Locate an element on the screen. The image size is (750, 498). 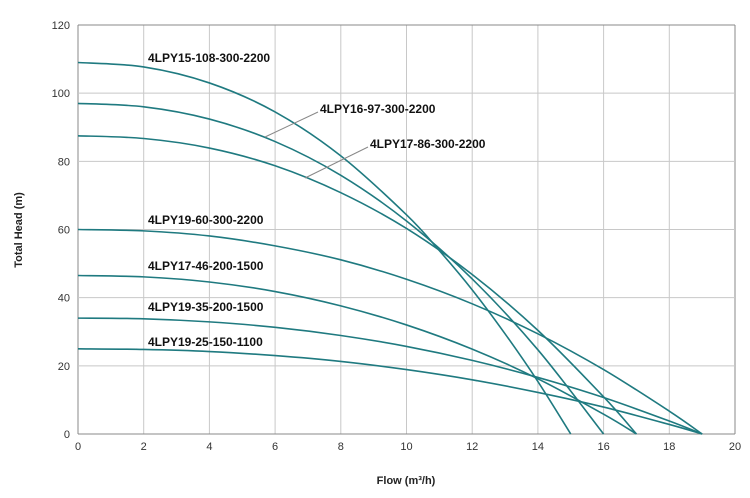
series-label: 4LPY17-86-300-2200 is located at coordinates (428, 144).